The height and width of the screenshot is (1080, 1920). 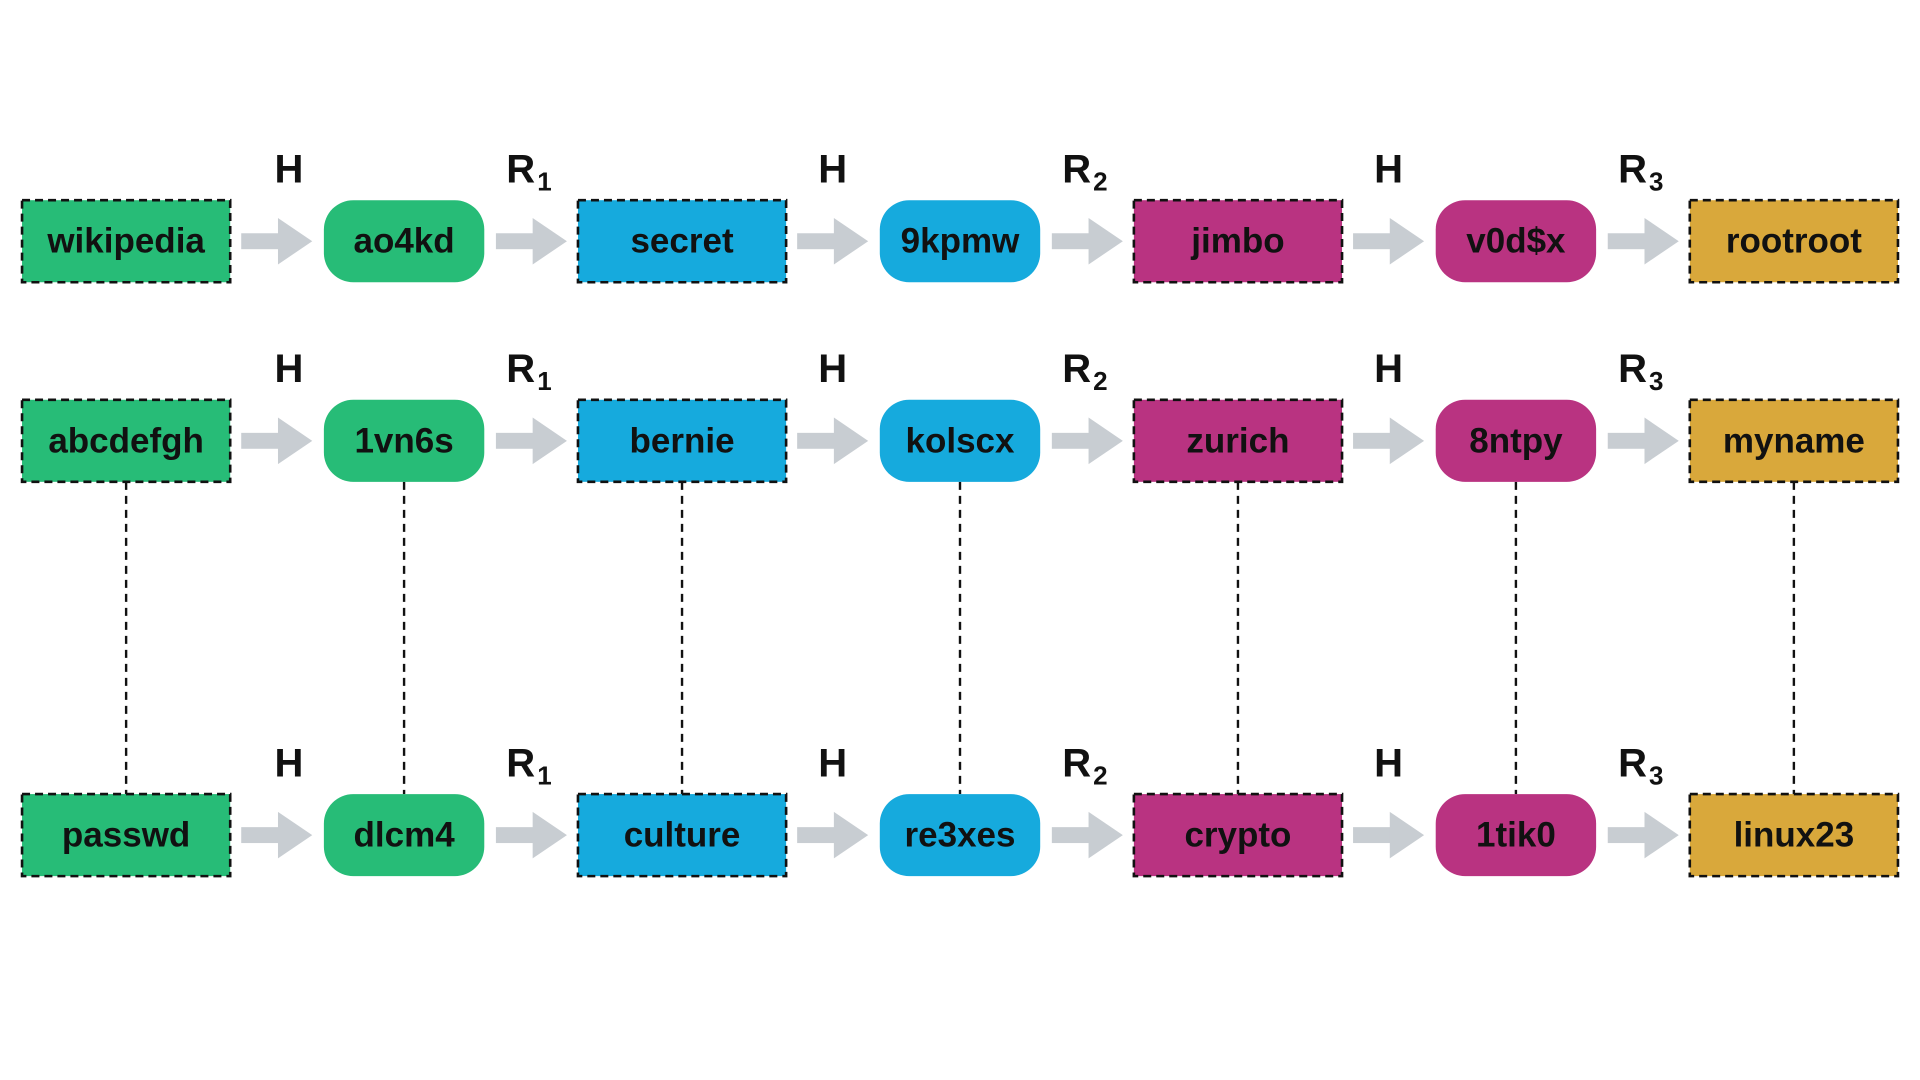 What do you see at coordinates (1516, 241) in the screenshot?
I see `hash-node: v0d$x` at bounding box center [1516, 241].